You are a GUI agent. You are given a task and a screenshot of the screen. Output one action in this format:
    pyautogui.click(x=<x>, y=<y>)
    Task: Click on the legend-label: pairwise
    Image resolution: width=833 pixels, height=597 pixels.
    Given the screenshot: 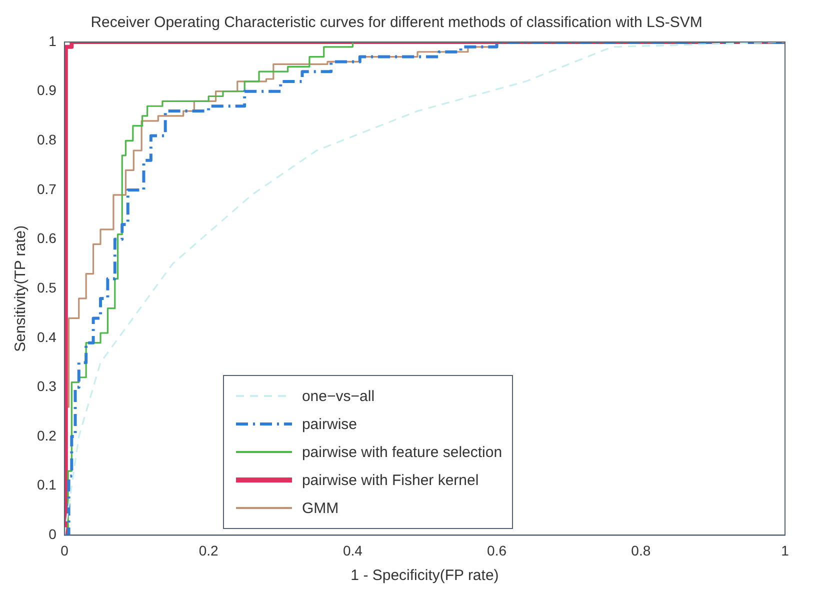 What is the action you would take?
    pyautogui.click(x=329, y=424)
    